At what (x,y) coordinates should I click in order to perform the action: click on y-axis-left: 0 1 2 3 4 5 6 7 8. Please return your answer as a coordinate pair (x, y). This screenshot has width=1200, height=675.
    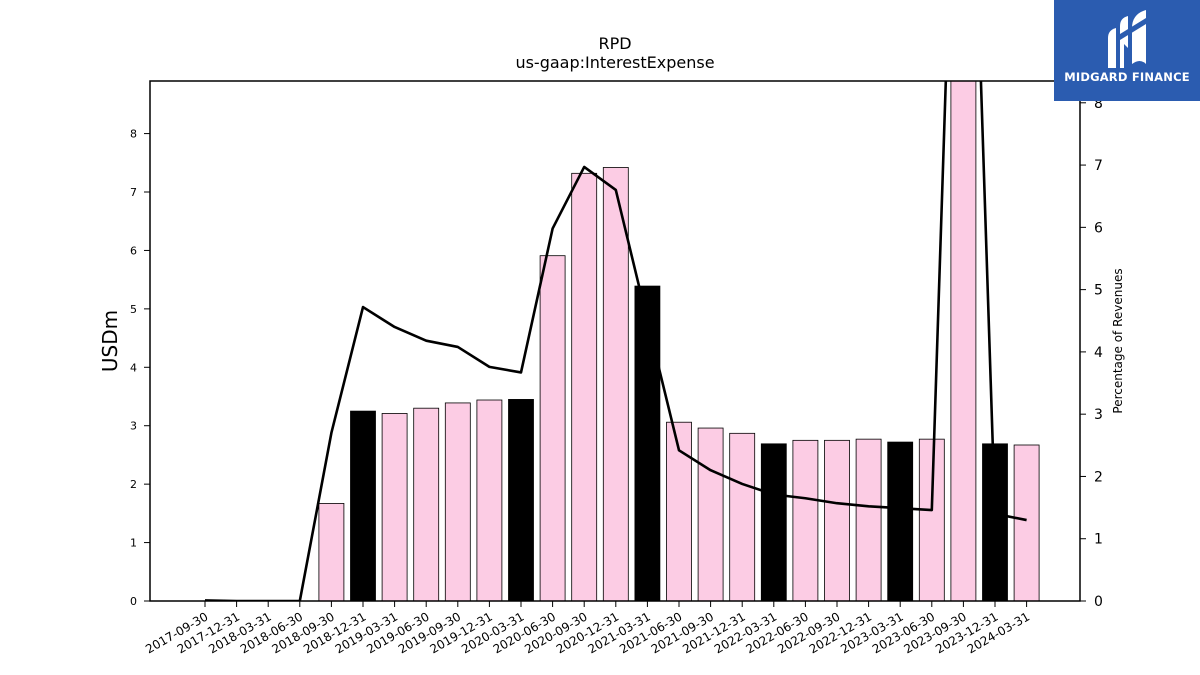
    Looking at the image, I should click on (140, 368).